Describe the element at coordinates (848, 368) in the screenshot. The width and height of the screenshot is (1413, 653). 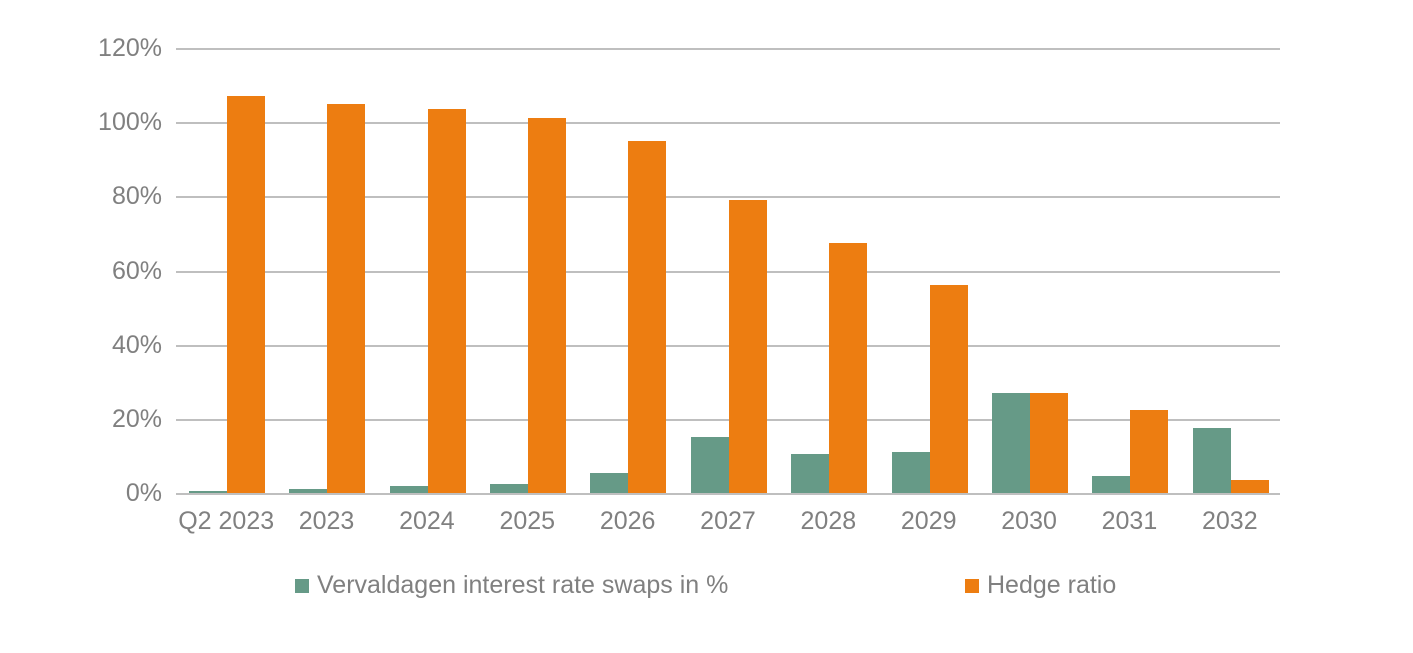
I see `bar-hedge-ratio-2028` at that location.